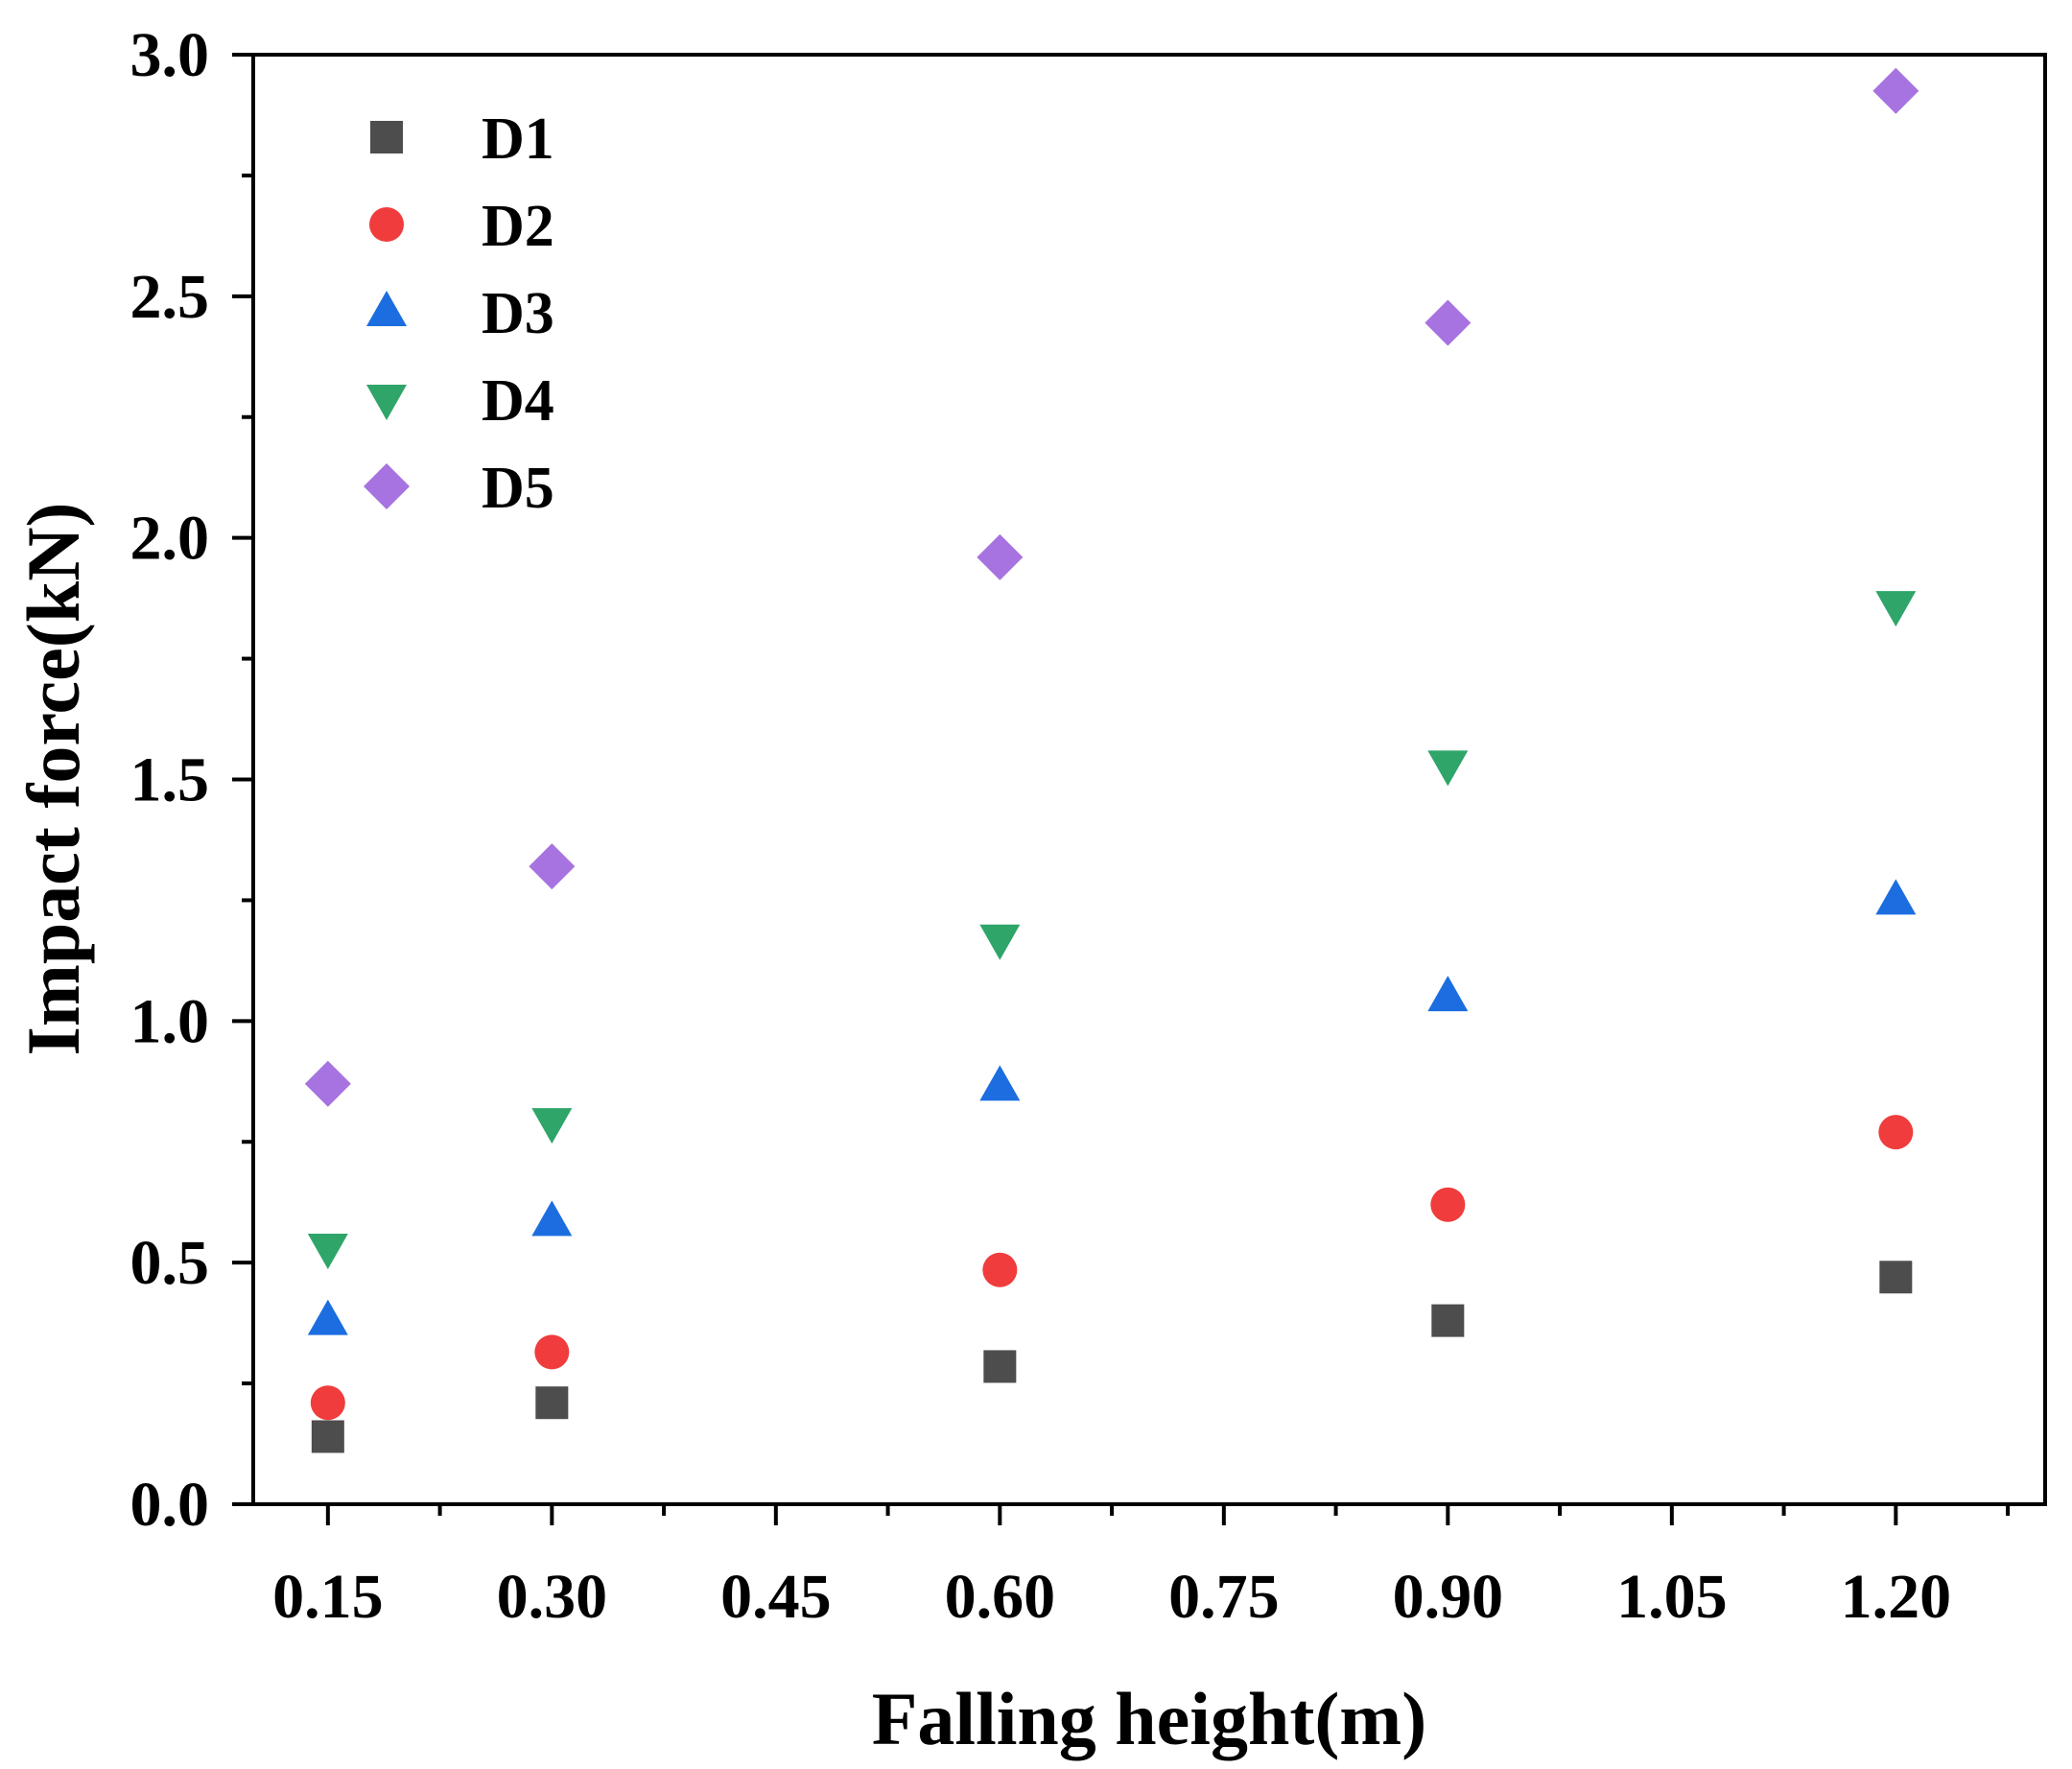  Describe the element at coordinates (386, 224) in the screenshot. I see `legend-marker-d2` at that location.